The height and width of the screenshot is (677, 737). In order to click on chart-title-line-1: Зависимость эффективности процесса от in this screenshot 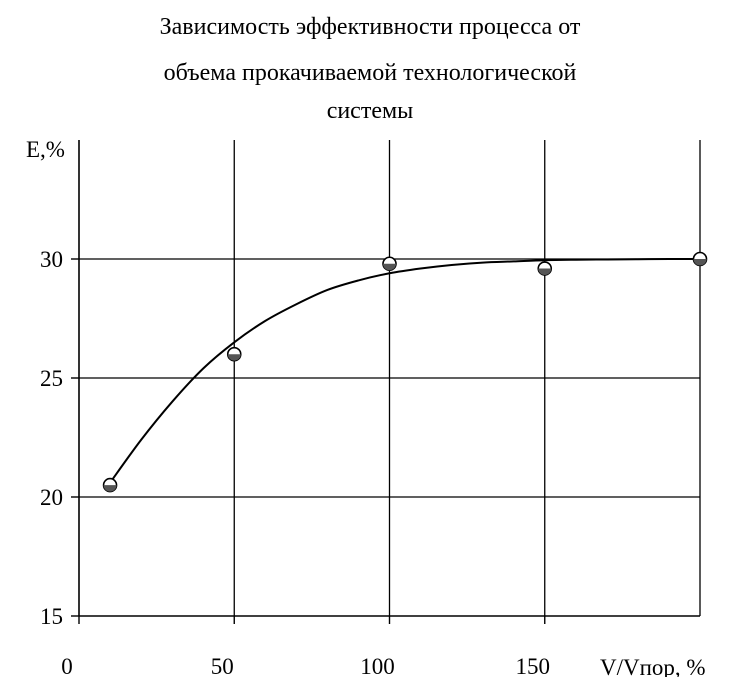, I will do `click(370, 27)`.